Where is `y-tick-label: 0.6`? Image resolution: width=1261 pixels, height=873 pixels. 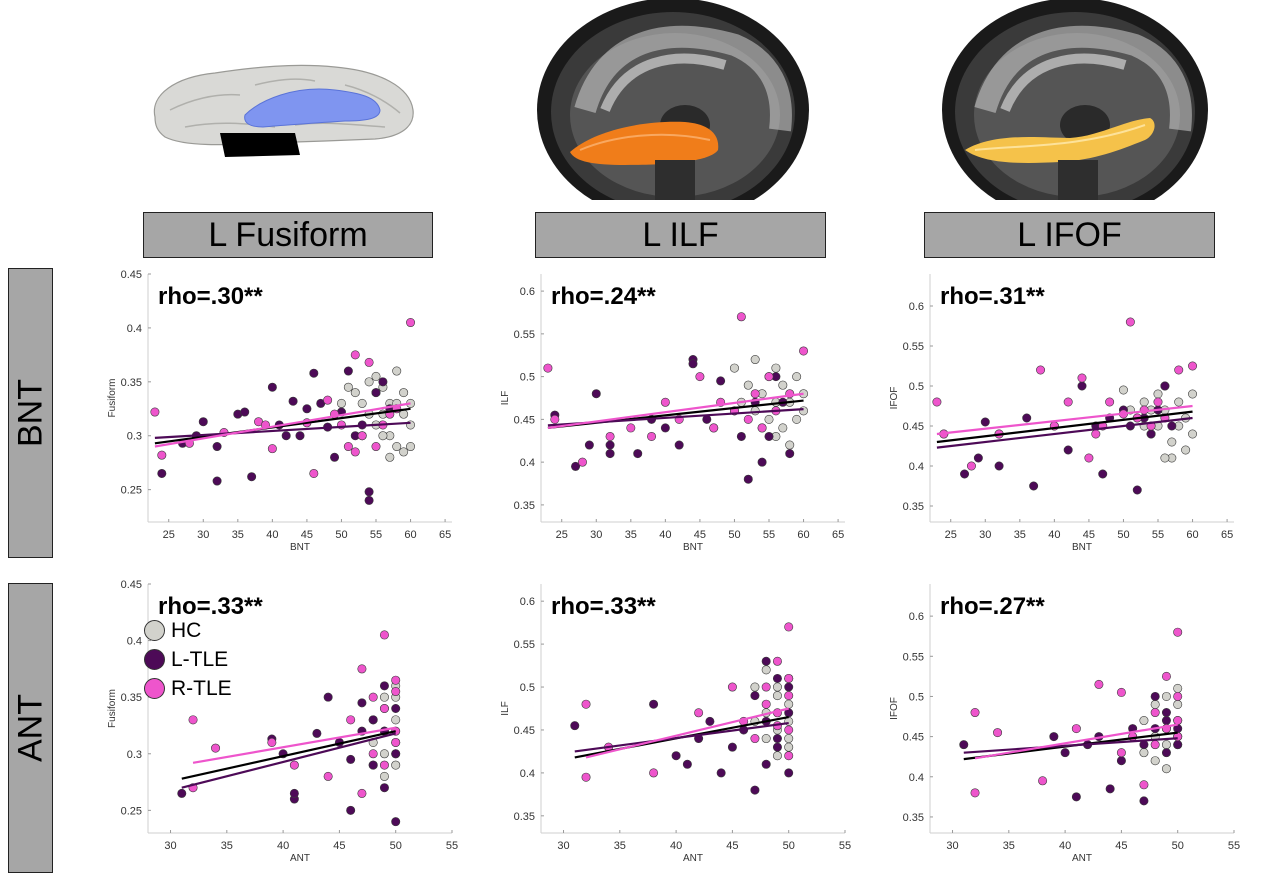
y-tick-label: 0.6 is located at coordinates (527, 292).